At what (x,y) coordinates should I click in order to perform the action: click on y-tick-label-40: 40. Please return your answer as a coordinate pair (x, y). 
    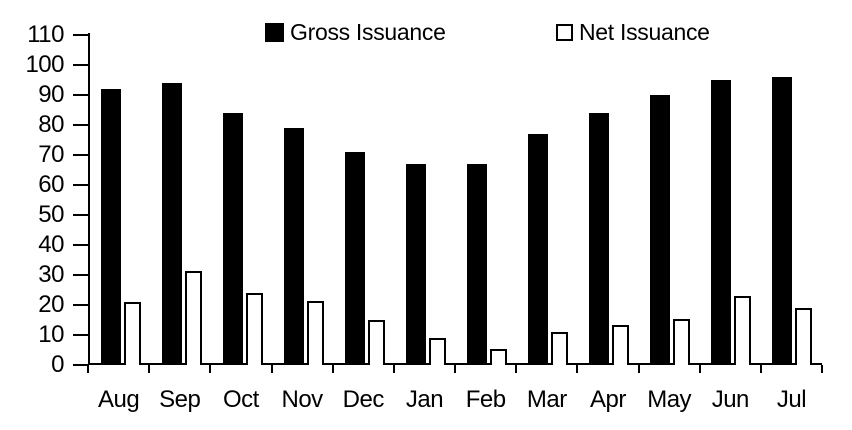
    Looking at the image, I should click on (51, 244).